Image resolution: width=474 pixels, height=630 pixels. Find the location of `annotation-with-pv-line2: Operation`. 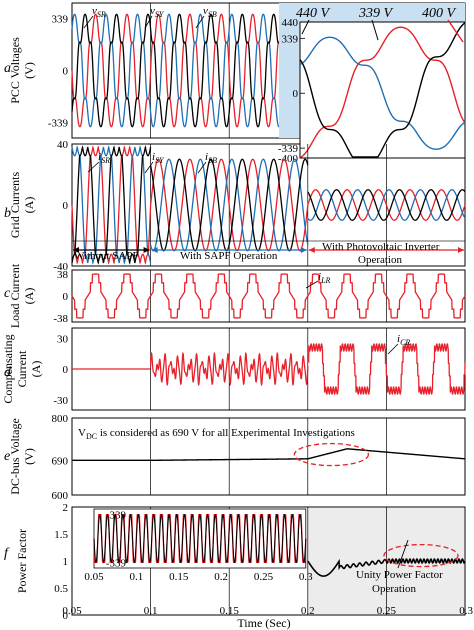

annotation-with-pv-line2: Operation is located at coordinates (380, 260).